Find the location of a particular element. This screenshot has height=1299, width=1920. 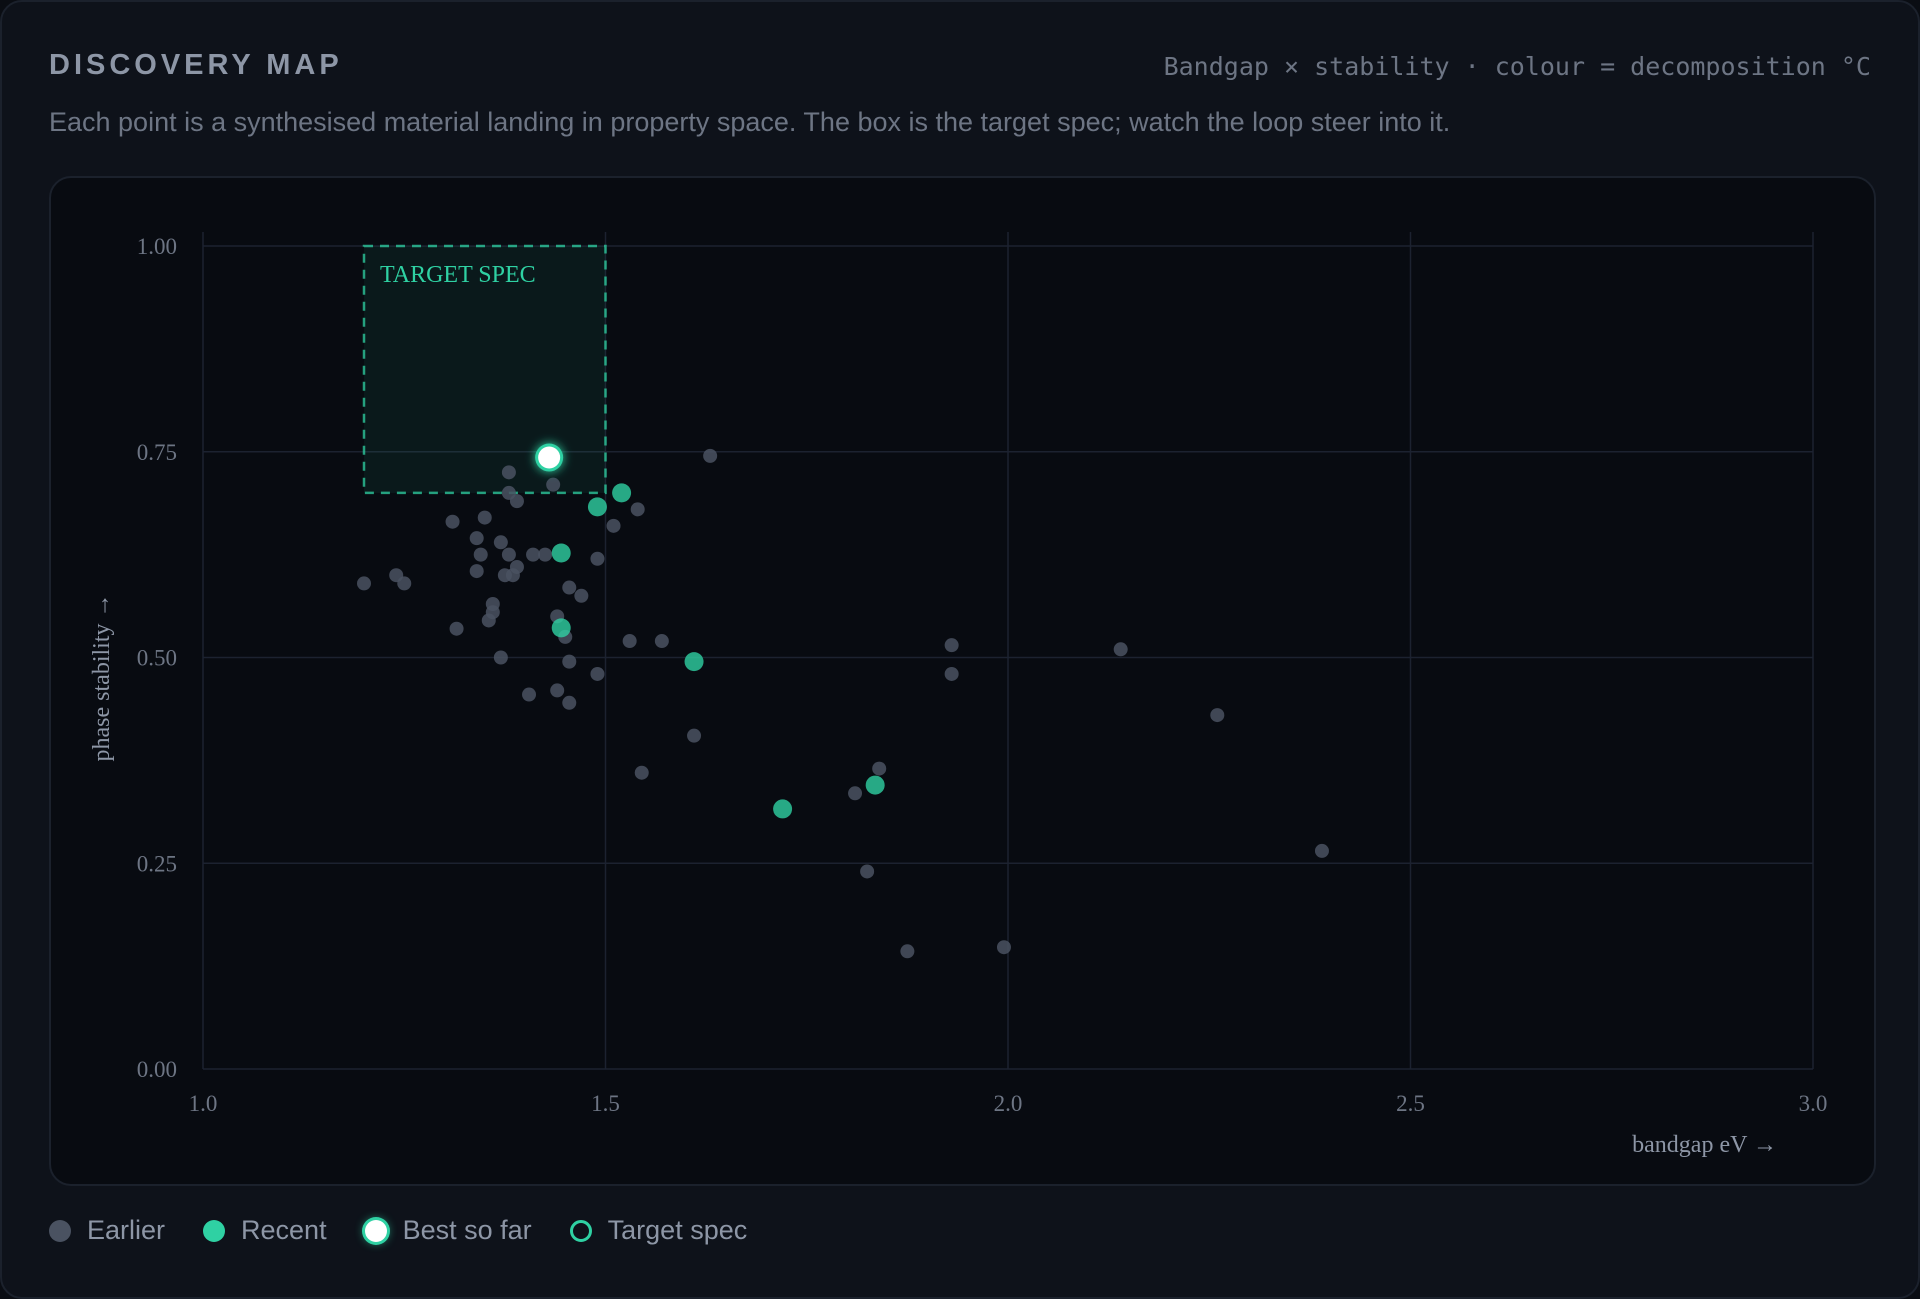

y-tick-label: 0.50 is located at coordinates (157, 658).